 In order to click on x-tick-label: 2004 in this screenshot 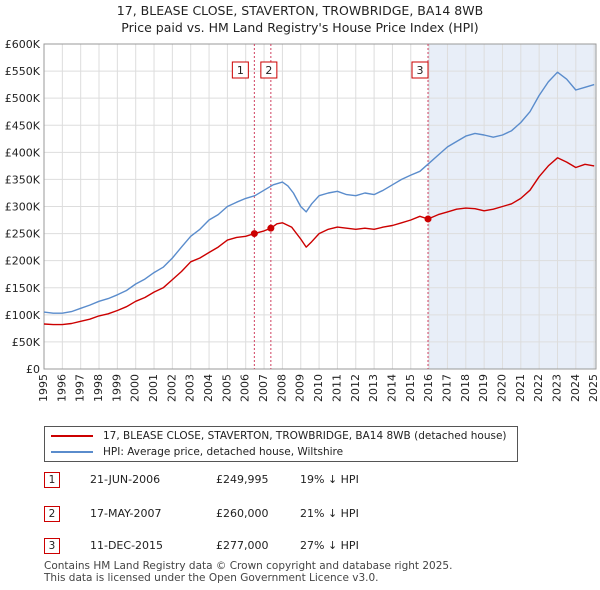, I will do `click(208, 388)`.